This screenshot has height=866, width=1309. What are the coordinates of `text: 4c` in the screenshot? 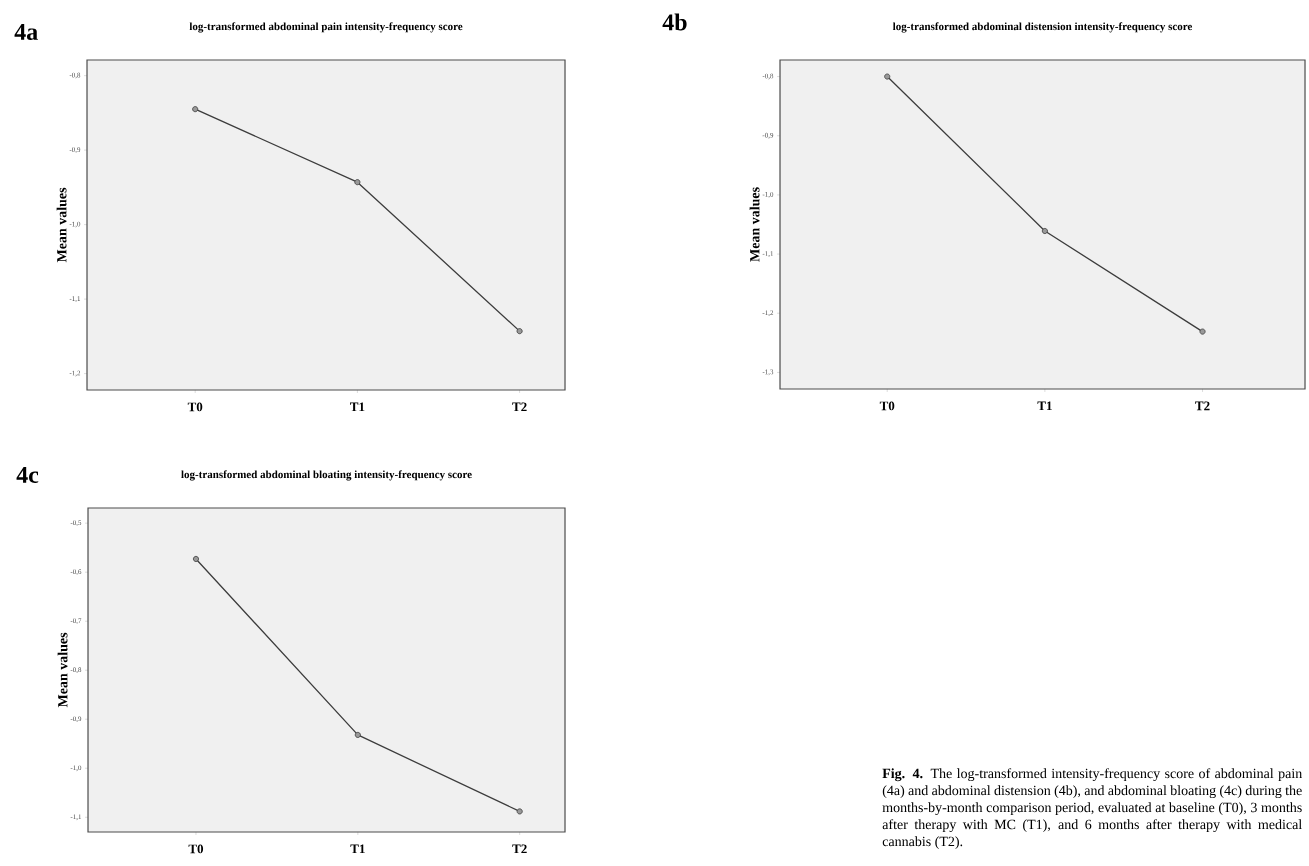 It's located at (27, 474).